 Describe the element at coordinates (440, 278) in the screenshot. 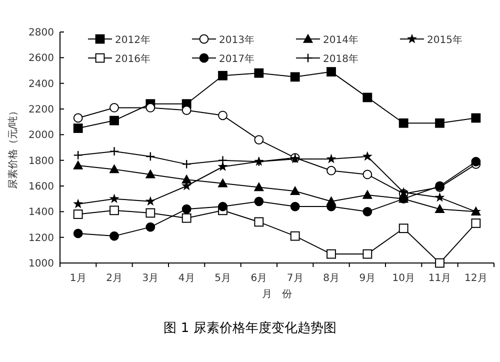

I see `x-tick-label: 11月` at that location.